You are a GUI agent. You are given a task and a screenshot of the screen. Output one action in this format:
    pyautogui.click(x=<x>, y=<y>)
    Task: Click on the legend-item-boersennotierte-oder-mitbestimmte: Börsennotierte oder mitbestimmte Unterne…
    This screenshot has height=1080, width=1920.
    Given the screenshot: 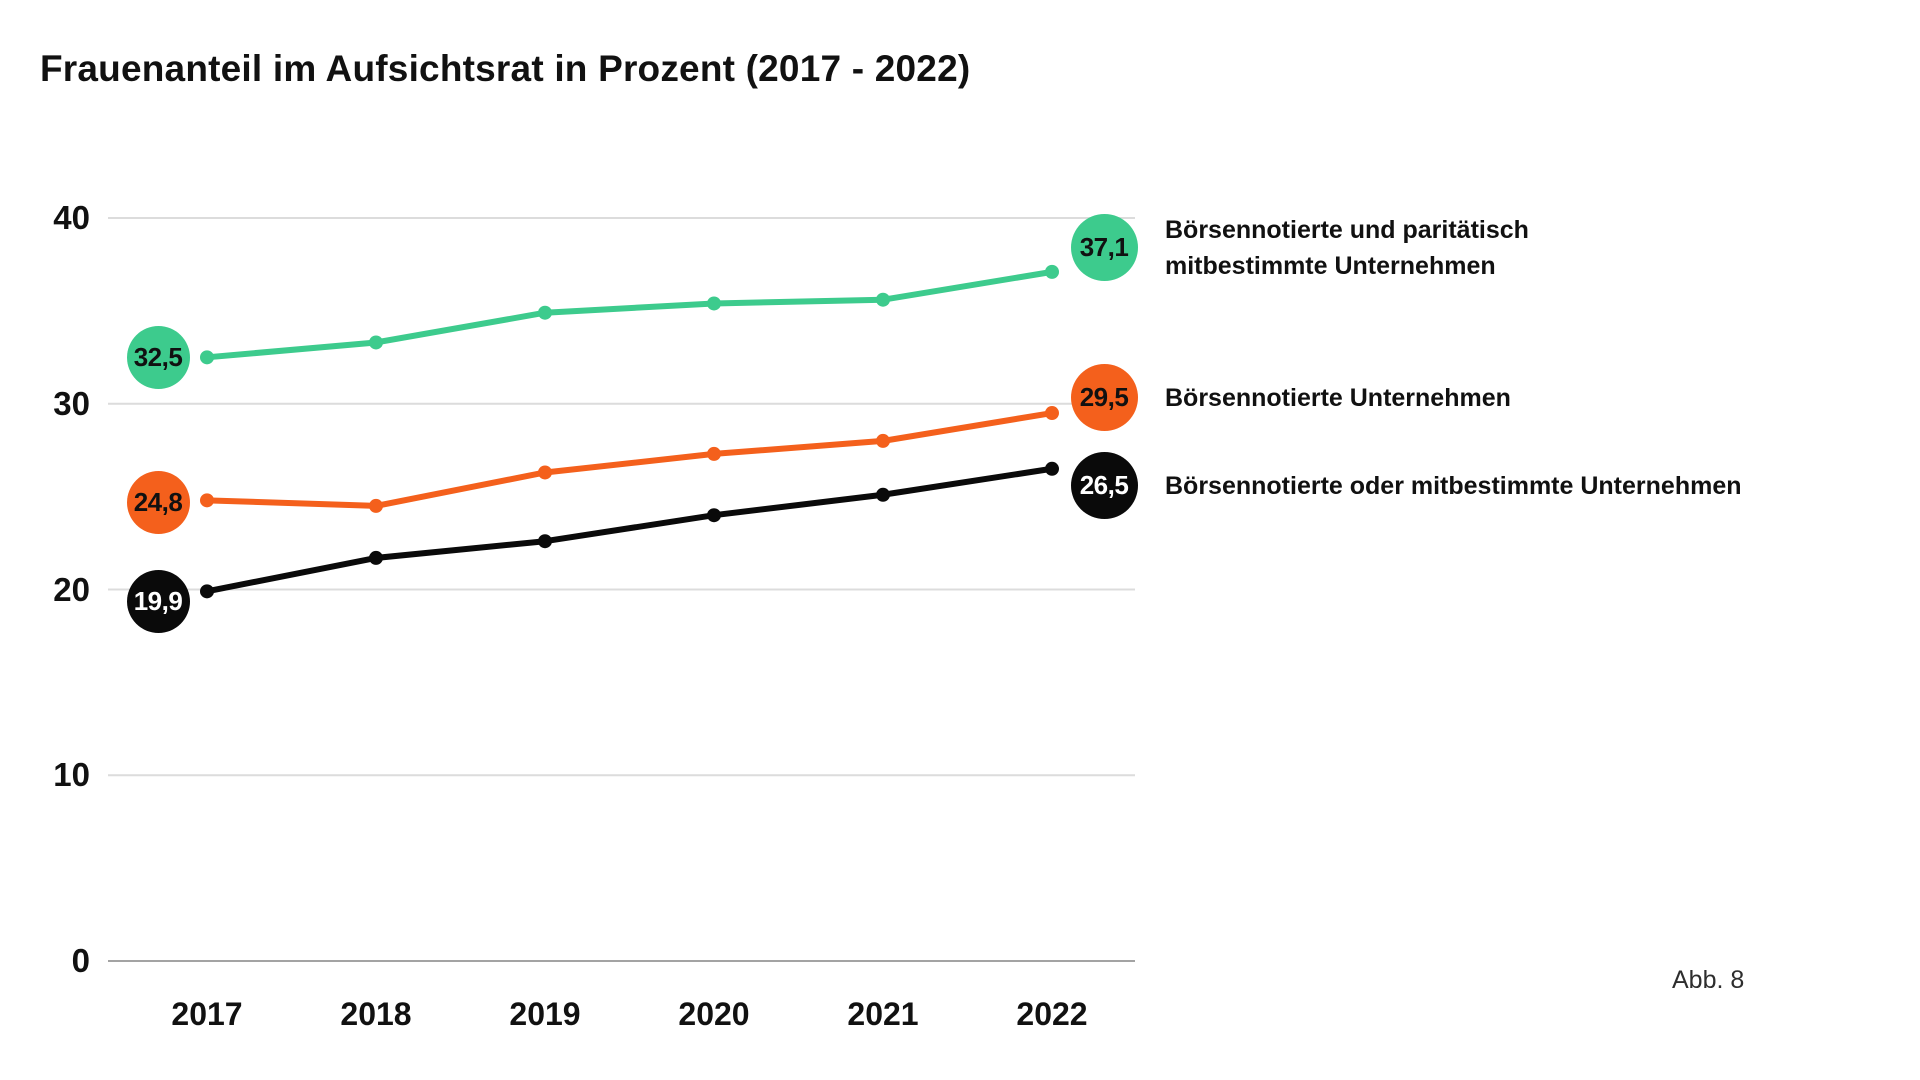 What is the action you would take?
    pyautogui.click(x=1453, y=486)
    